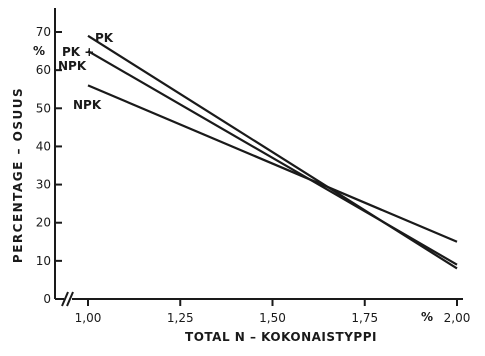 This screenshot has width=485, height=356. What do you see at coordinates (43, 223) in the screenshot?
I see `y-tick-label: 20` at bounding box center [43, 223].